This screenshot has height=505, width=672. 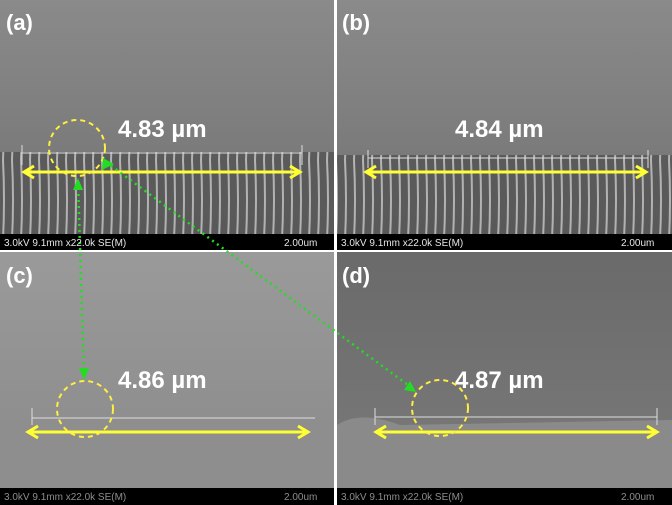 What do you see at coordinates (65, 497) in the screenshot?
I see `info-c: 3.0kV 9.1mm x22.0k SE(M)` at bounding box center [65, 497].